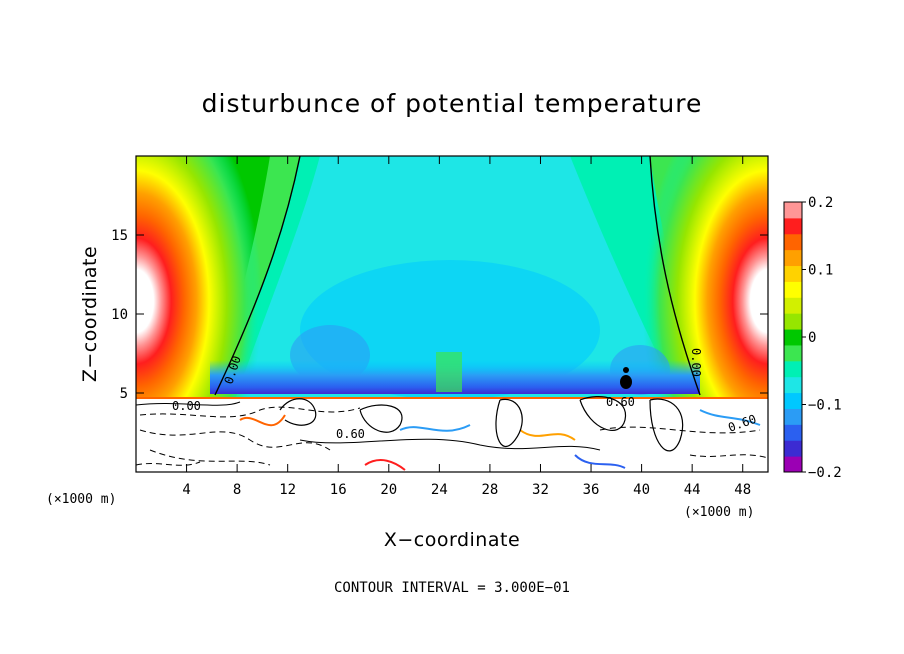 This screenshot has height=654, width=904. Describe the element at coordinates (124, 394) in the screenshot. I see `y-tick-label: 5` at that location.